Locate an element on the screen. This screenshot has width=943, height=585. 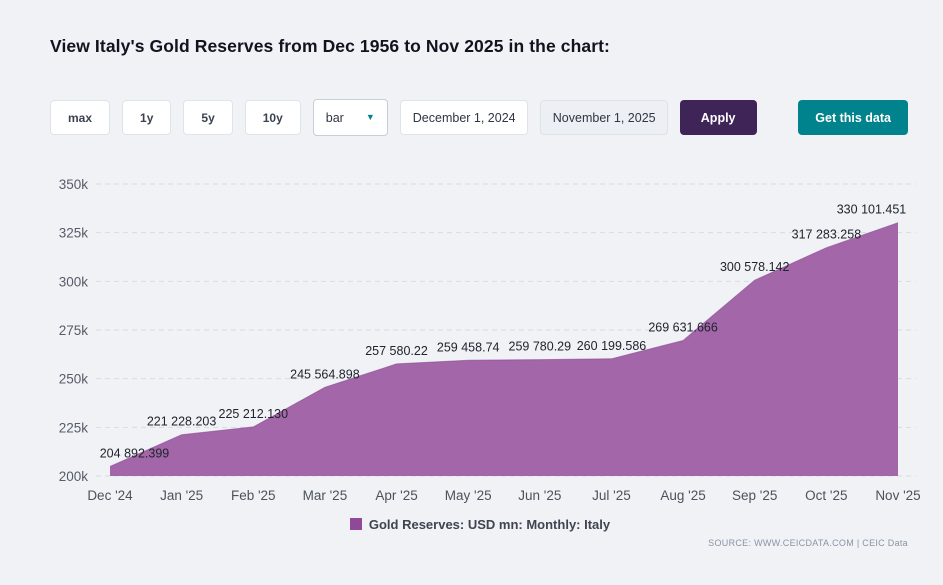
range-button-max: max is located at coordinates (80, 117).